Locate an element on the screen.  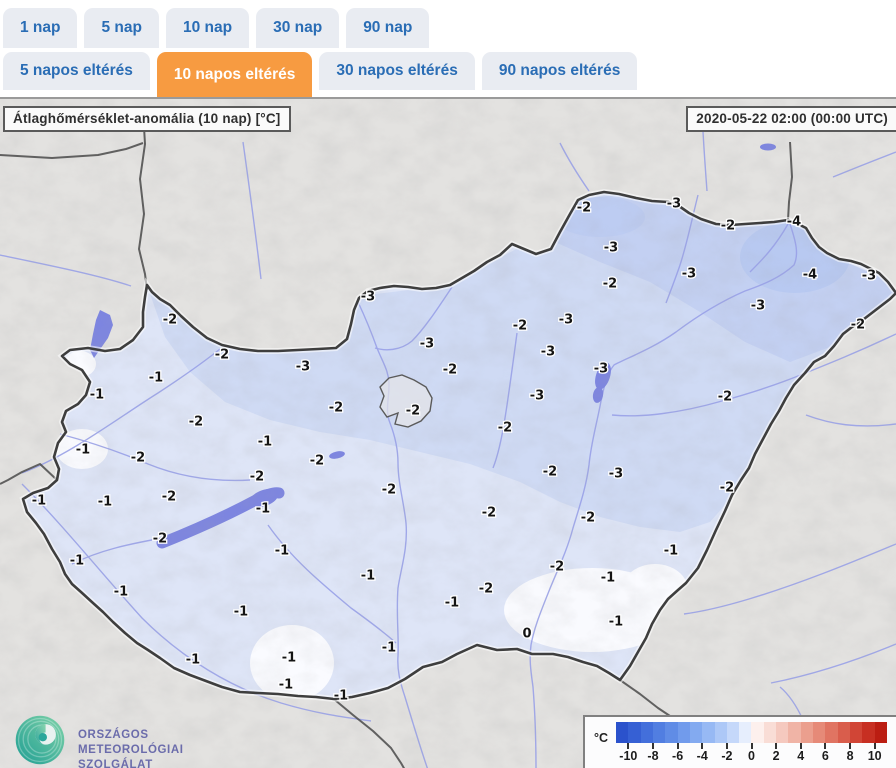
legend-tick-label: -8 is located at coordinates (653, 756).